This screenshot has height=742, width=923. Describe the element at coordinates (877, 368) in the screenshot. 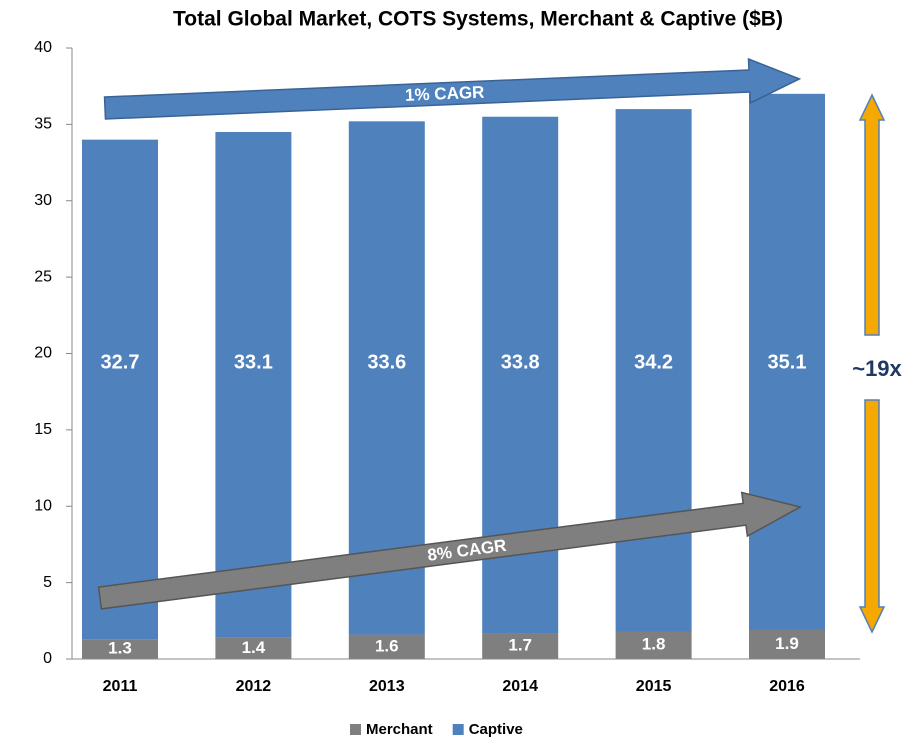

I see `annotation: ~19x` at that location.